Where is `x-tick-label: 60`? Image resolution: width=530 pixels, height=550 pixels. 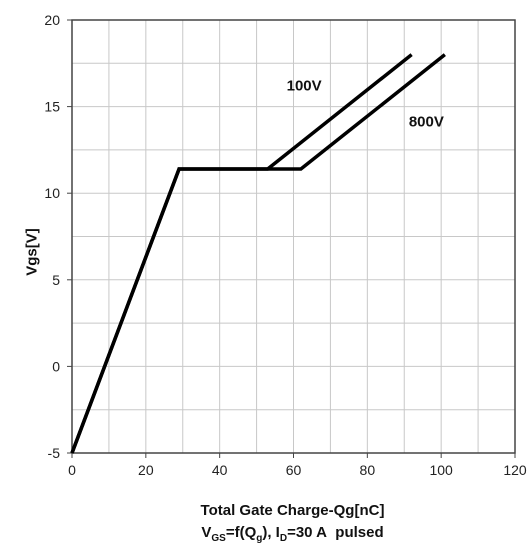
x-tick-label: 60 is located at coordinates (294, 470).